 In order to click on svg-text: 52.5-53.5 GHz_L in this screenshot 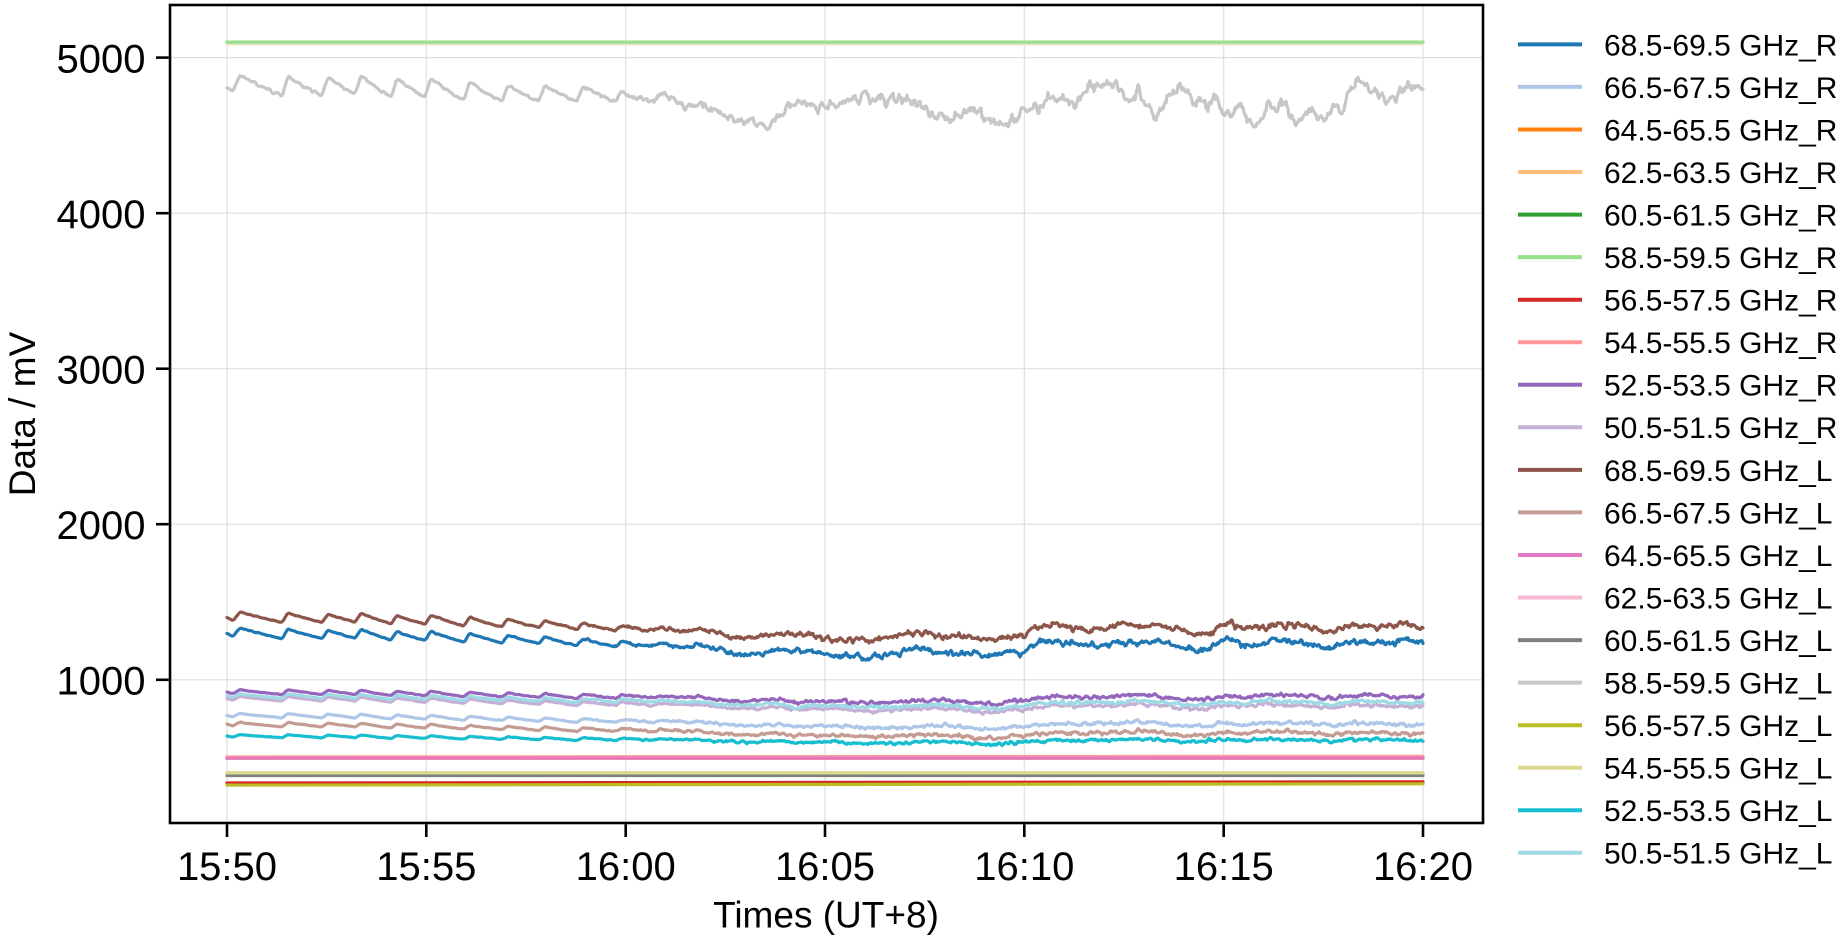, I will do `click(1718, 811)`.